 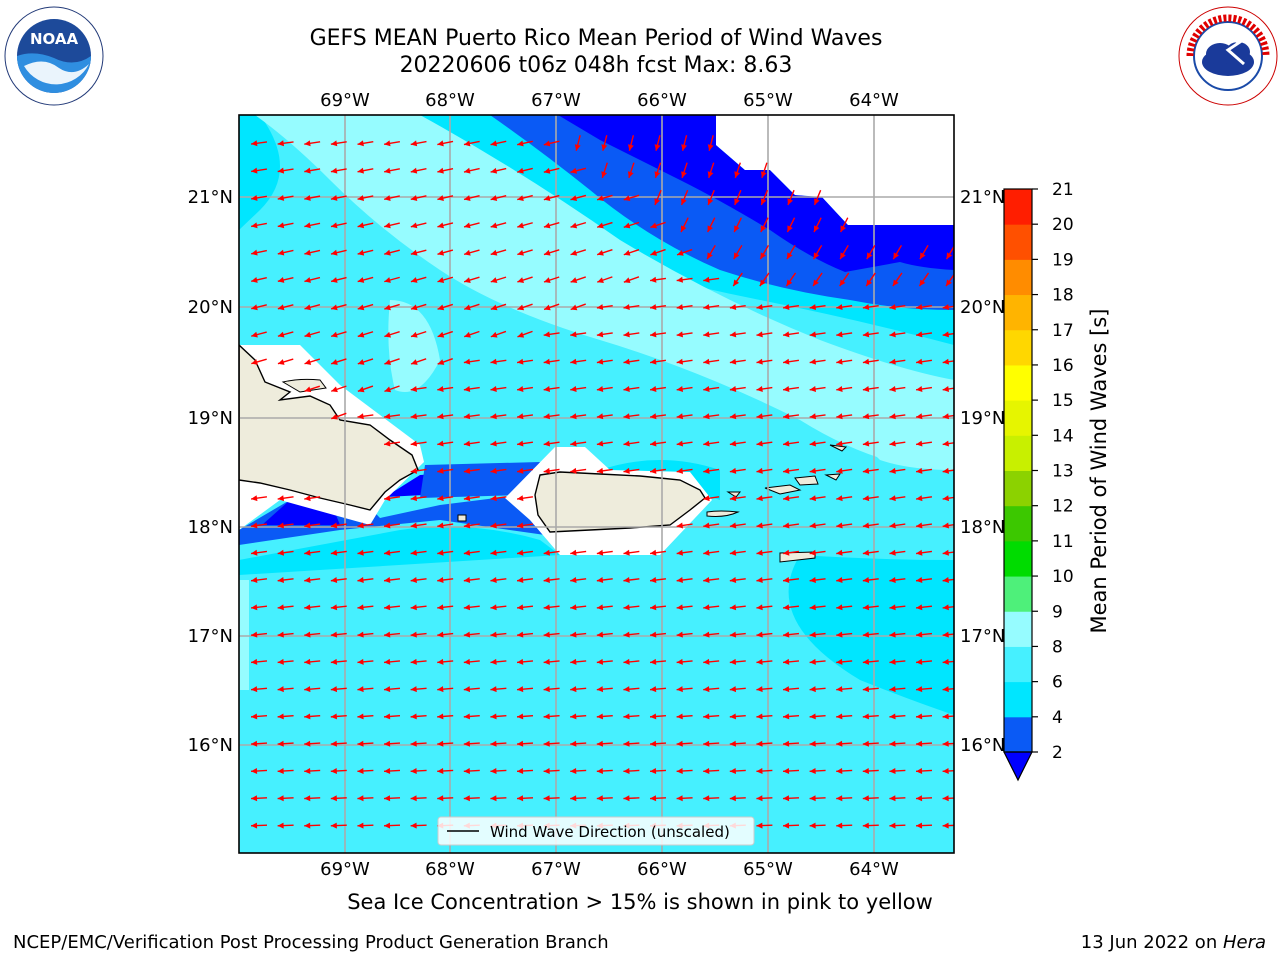 I want to click on colorbar-tick-label: 4, so click(x=1057, y=718).